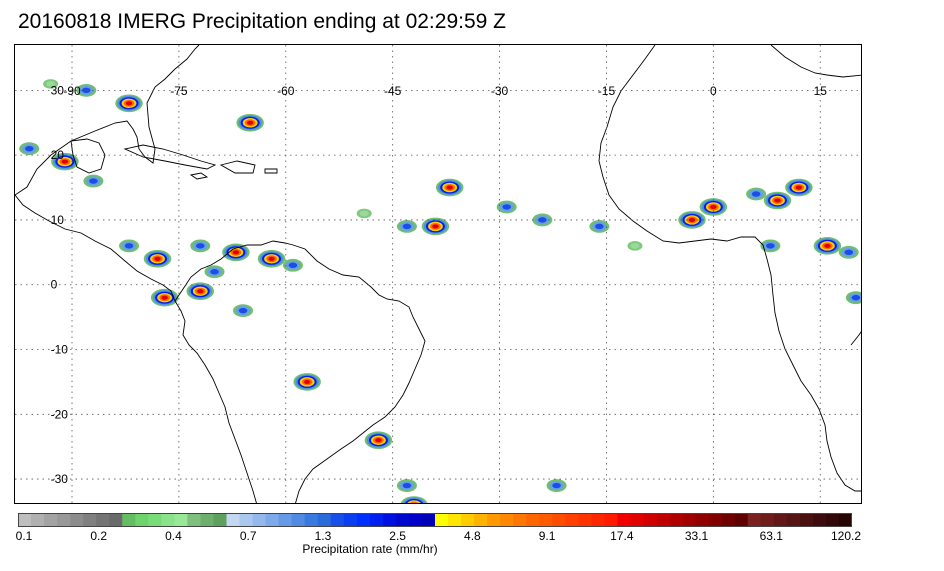  What do you see at coordinates (88, 156) in the screenshot?
I see `coastline-yucatan` at bounding box center [88, 156].